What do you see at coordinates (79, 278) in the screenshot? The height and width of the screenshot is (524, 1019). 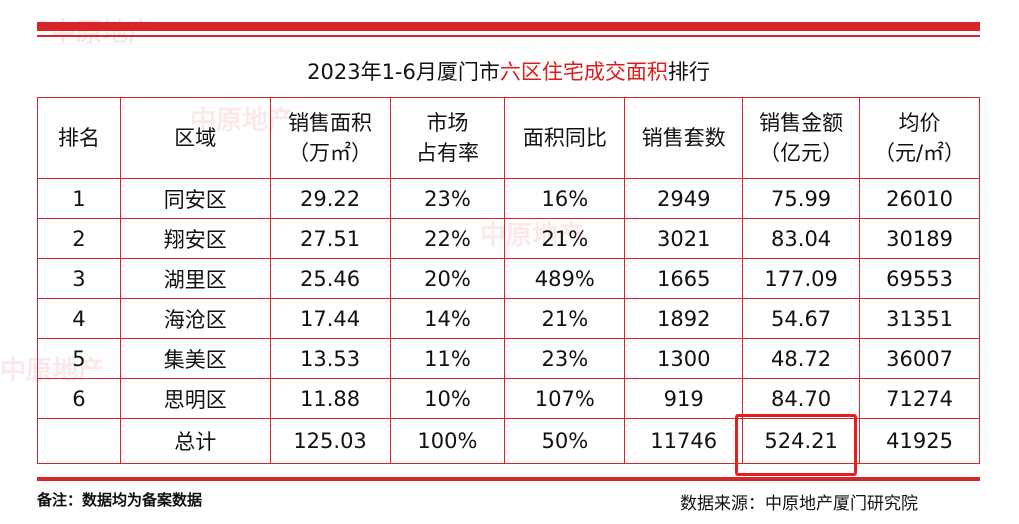 I see `cell: 3` at bounding box center [79, 278].